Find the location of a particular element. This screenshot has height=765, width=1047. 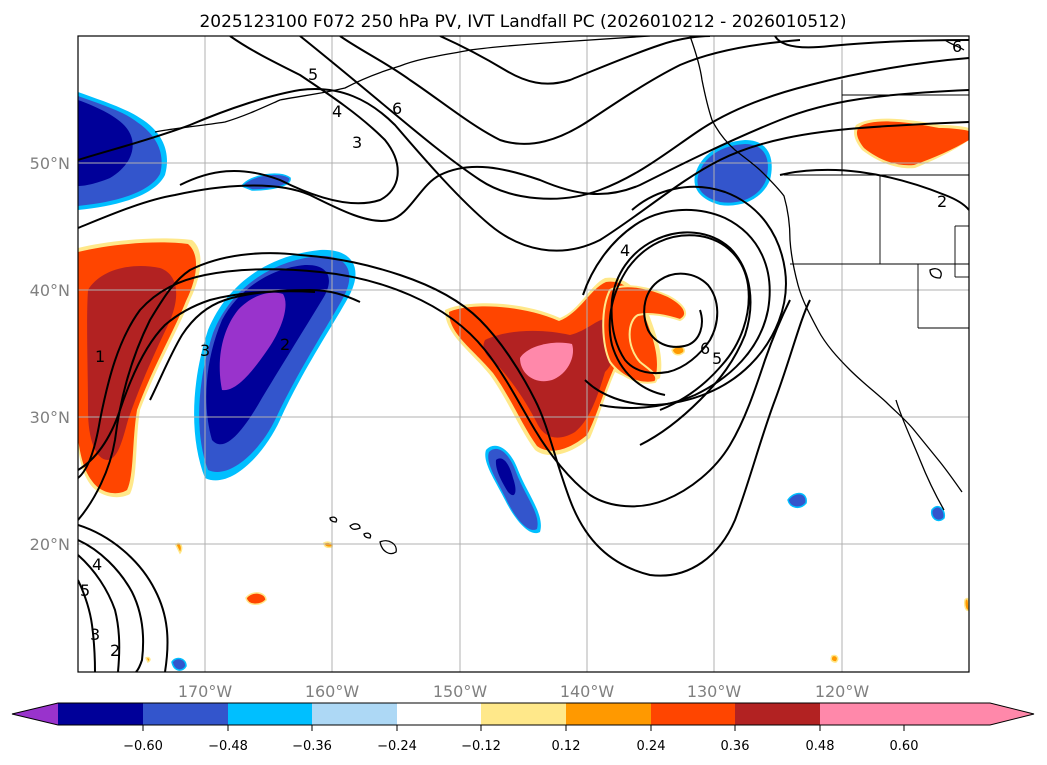

positive-anomaly-region-north-east is located at coordinates (911, 143).